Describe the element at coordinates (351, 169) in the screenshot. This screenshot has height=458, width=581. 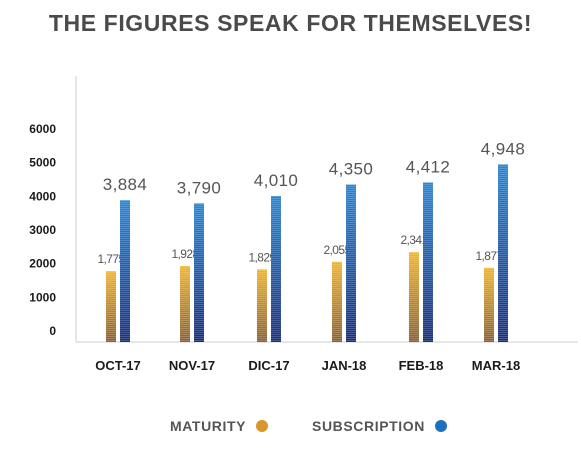
I see `data-label-subscription: 4,350` at that location.